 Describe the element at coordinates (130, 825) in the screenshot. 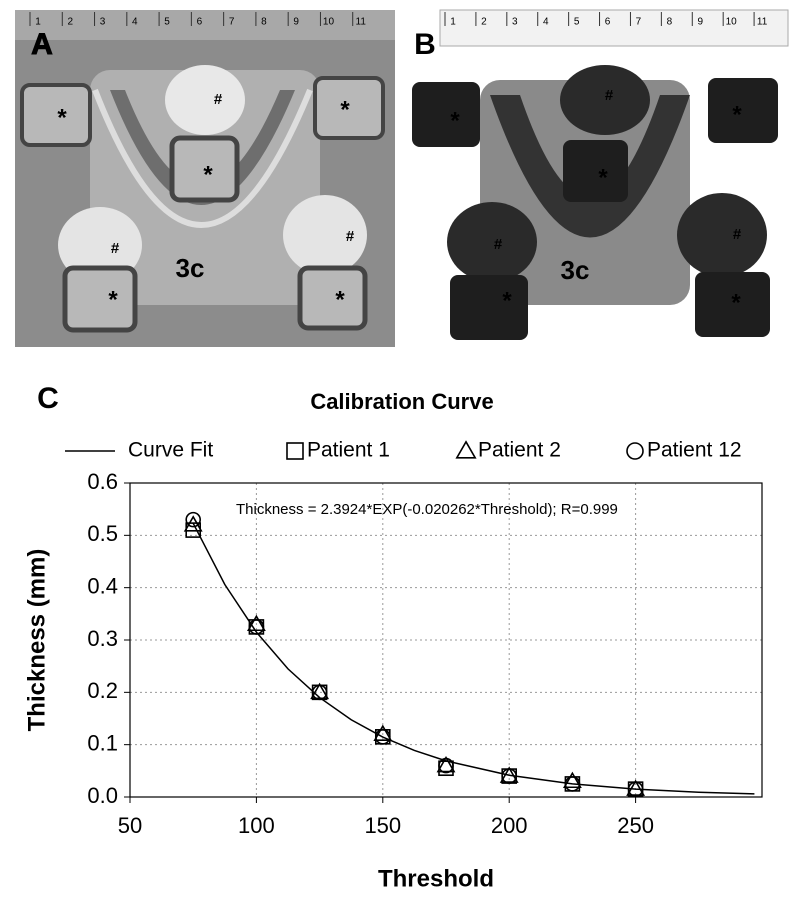

I see `x-tick-label: 50` at that location.